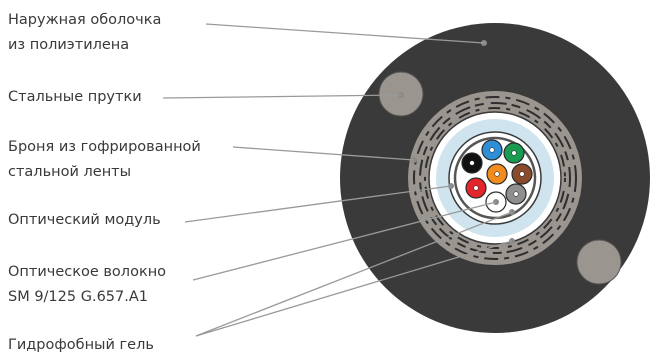  What do you see at coordinates (78, 297) in the screenshot?
I see `label-optical-fiber-line2: SM 9/125 G.657.A1` at bounding box center [78, 297].